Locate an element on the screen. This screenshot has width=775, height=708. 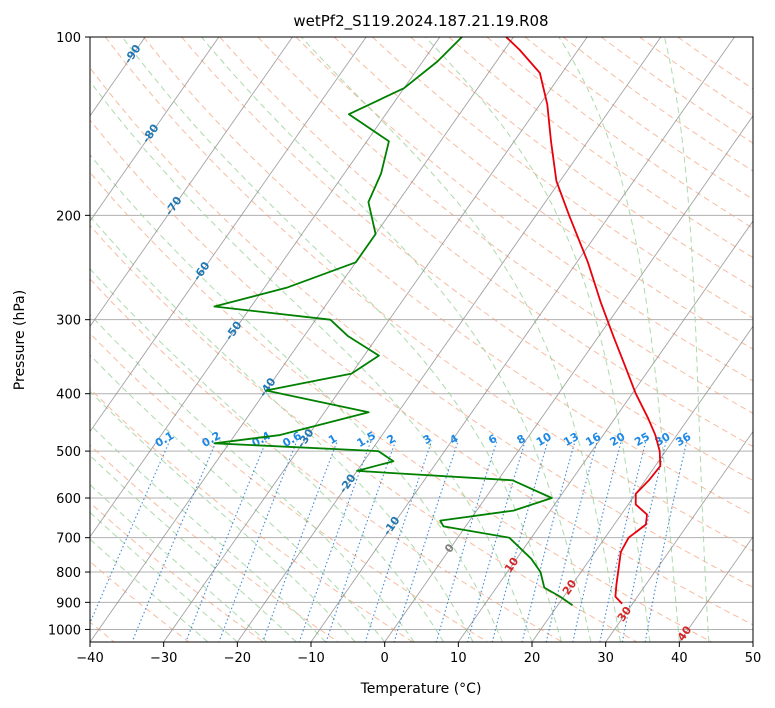
x-tick-label: 0 is located at coordinates (385, 658).